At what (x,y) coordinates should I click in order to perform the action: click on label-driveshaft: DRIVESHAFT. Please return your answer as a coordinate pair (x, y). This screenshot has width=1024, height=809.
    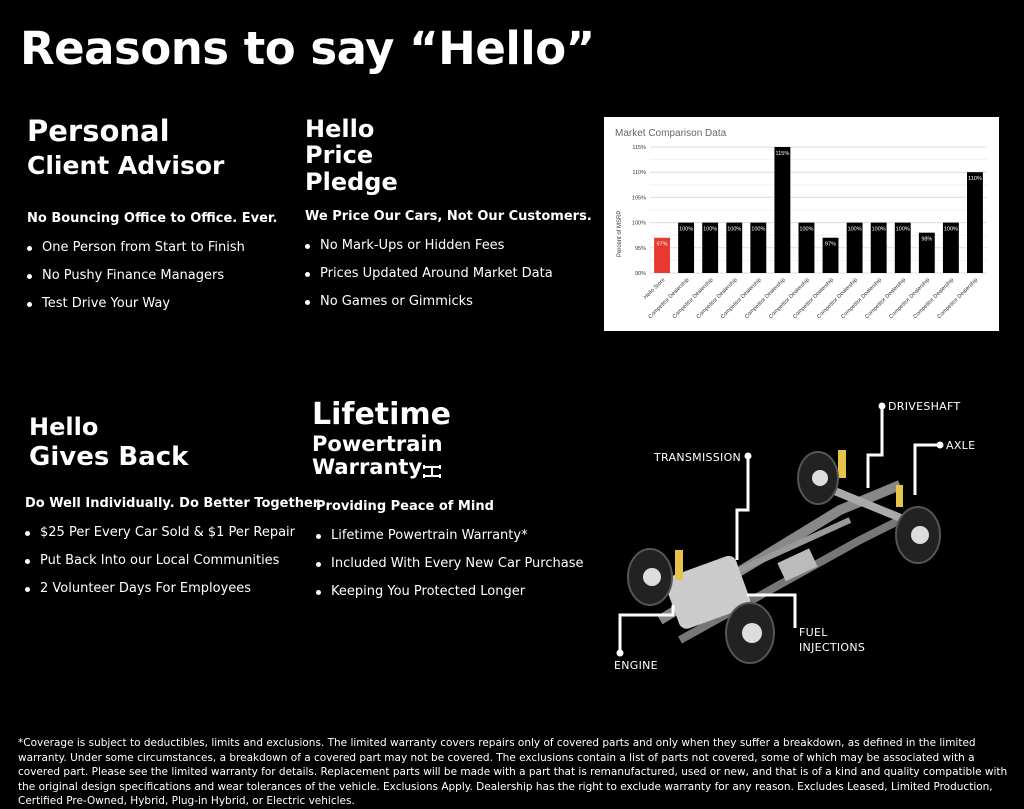
    Looking at the image, I should click on (924, 406).